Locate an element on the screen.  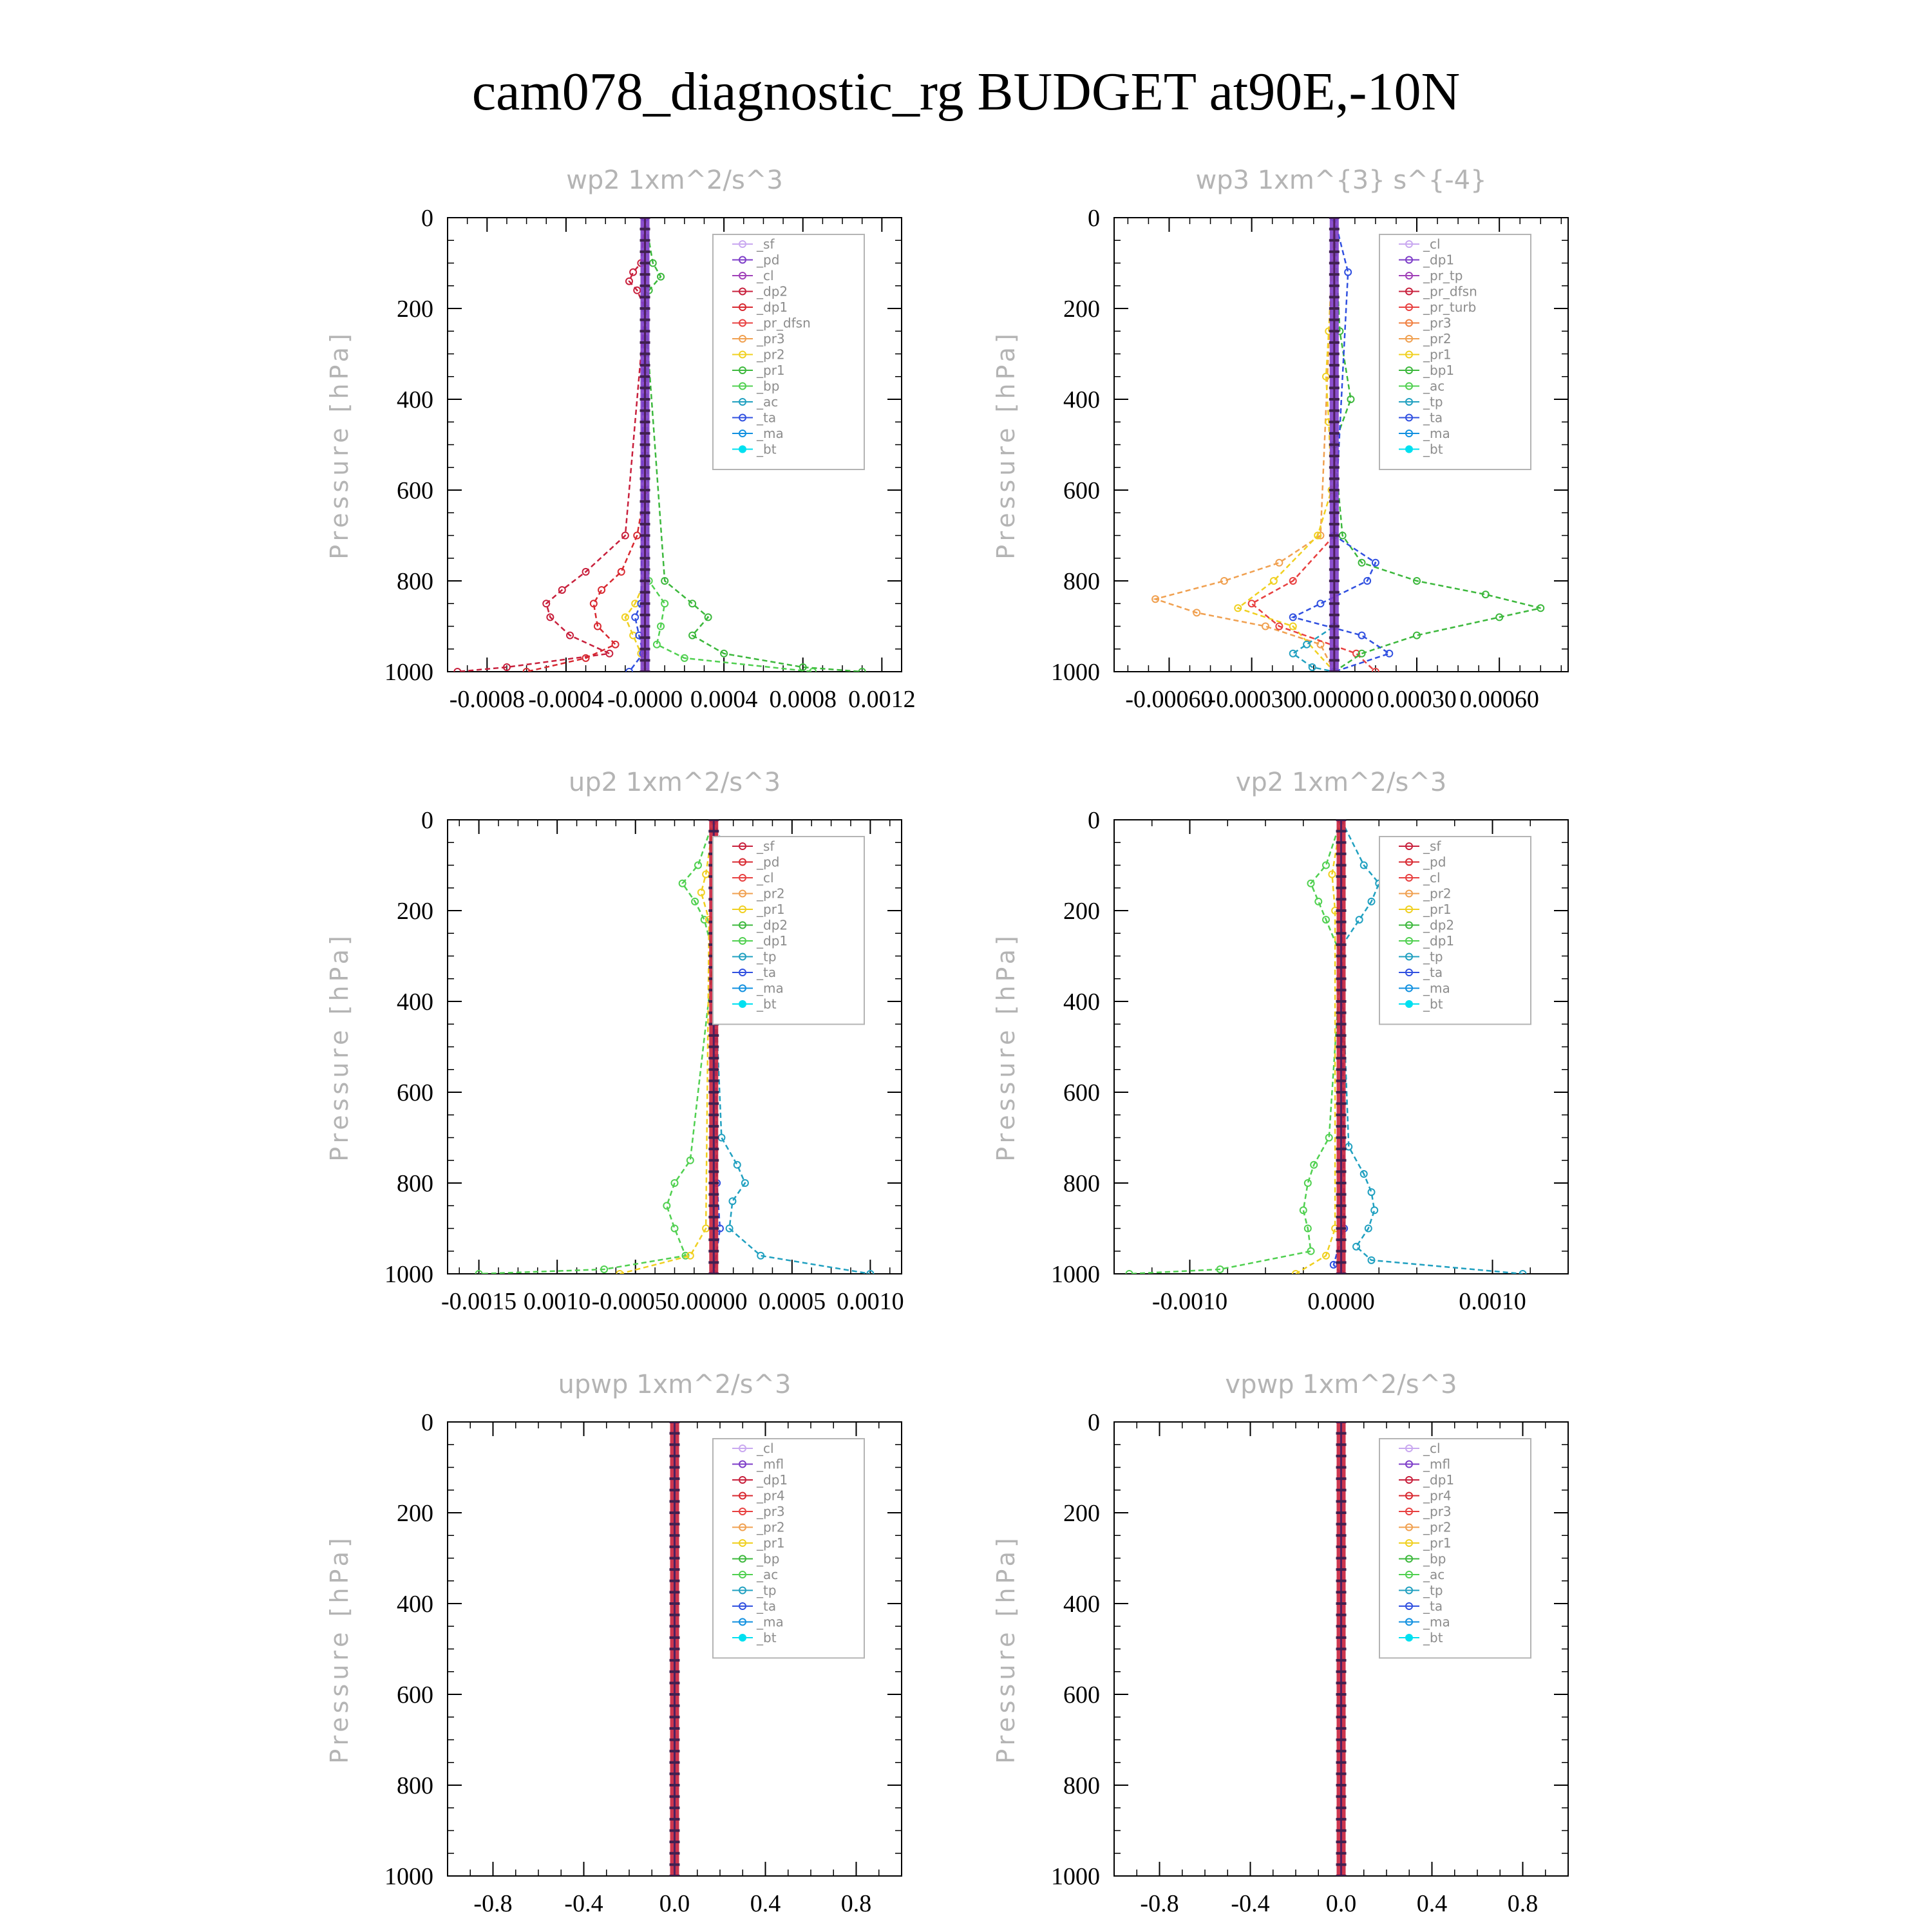
legend-entry-label: _bp is located at coordinates (767, 1559).